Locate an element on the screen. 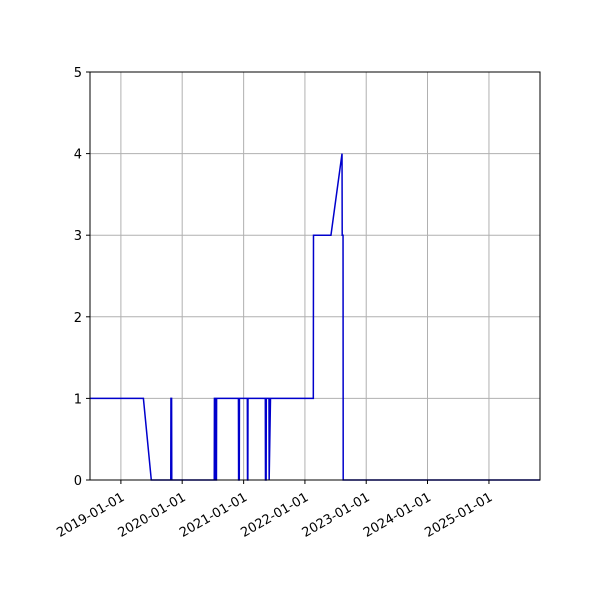 This screenshot has width=600, height=600. y-axis: 0 1 2 3 4 5 is located at coordinates (82, 277).